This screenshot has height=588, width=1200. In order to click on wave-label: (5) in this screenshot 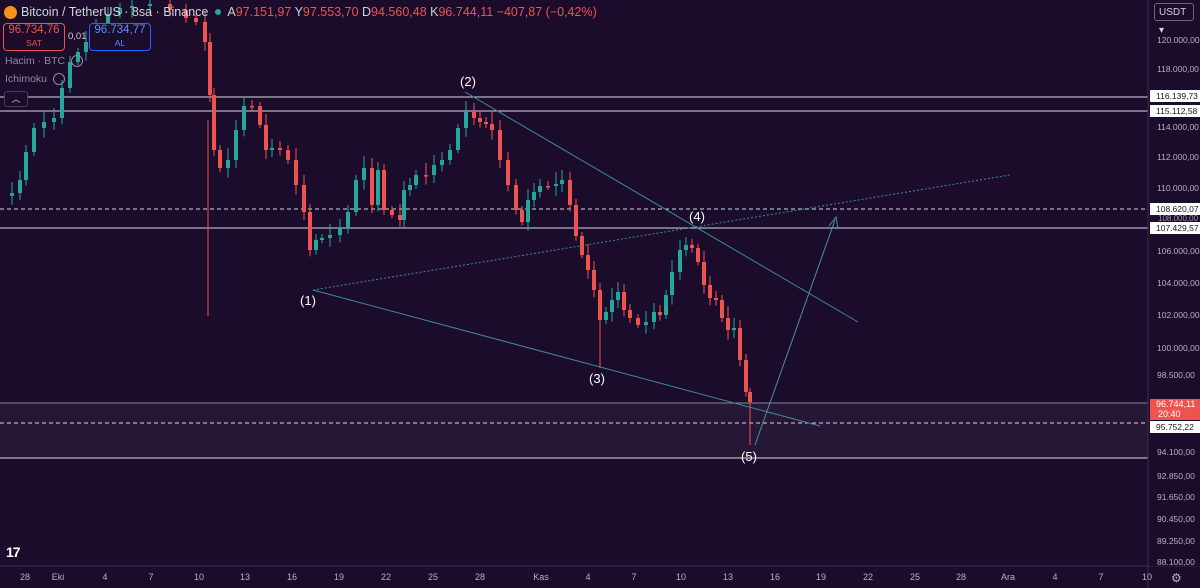, I will do `click(749, 456)`.